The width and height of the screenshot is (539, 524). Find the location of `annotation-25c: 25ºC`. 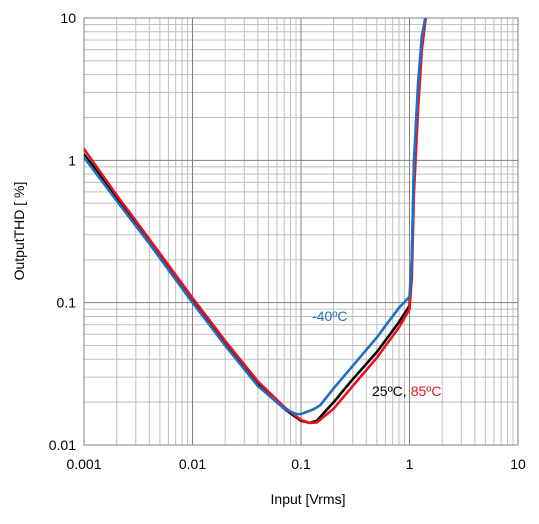

annotation-25c: 25ºC is located at coordinates (387, 391).